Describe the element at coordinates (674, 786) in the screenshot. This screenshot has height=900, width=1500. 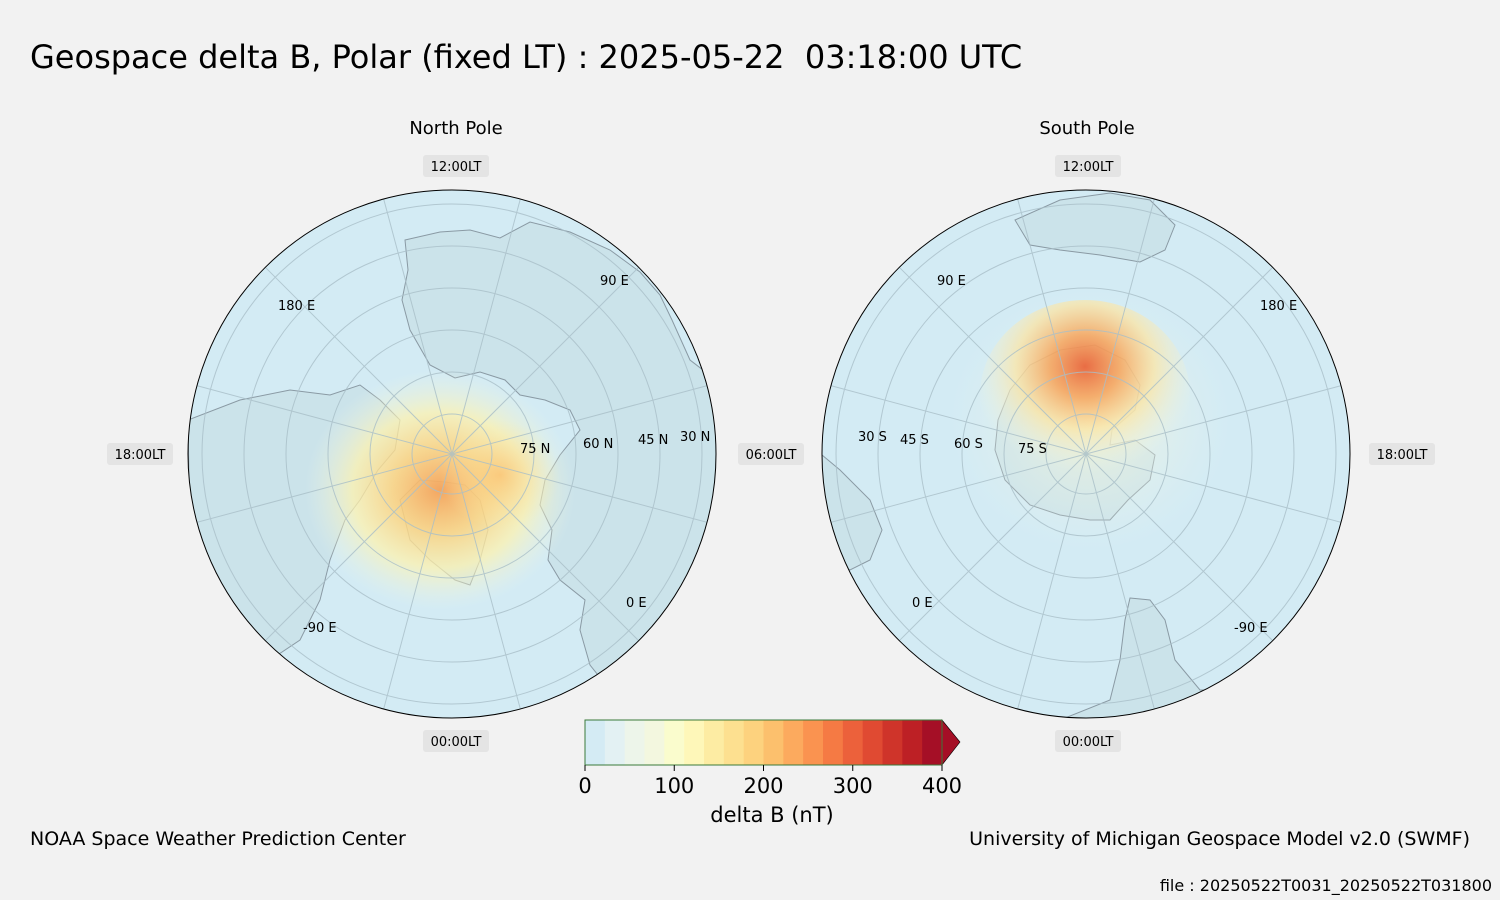
I see `colorbar-tick-label: 100` at that location.